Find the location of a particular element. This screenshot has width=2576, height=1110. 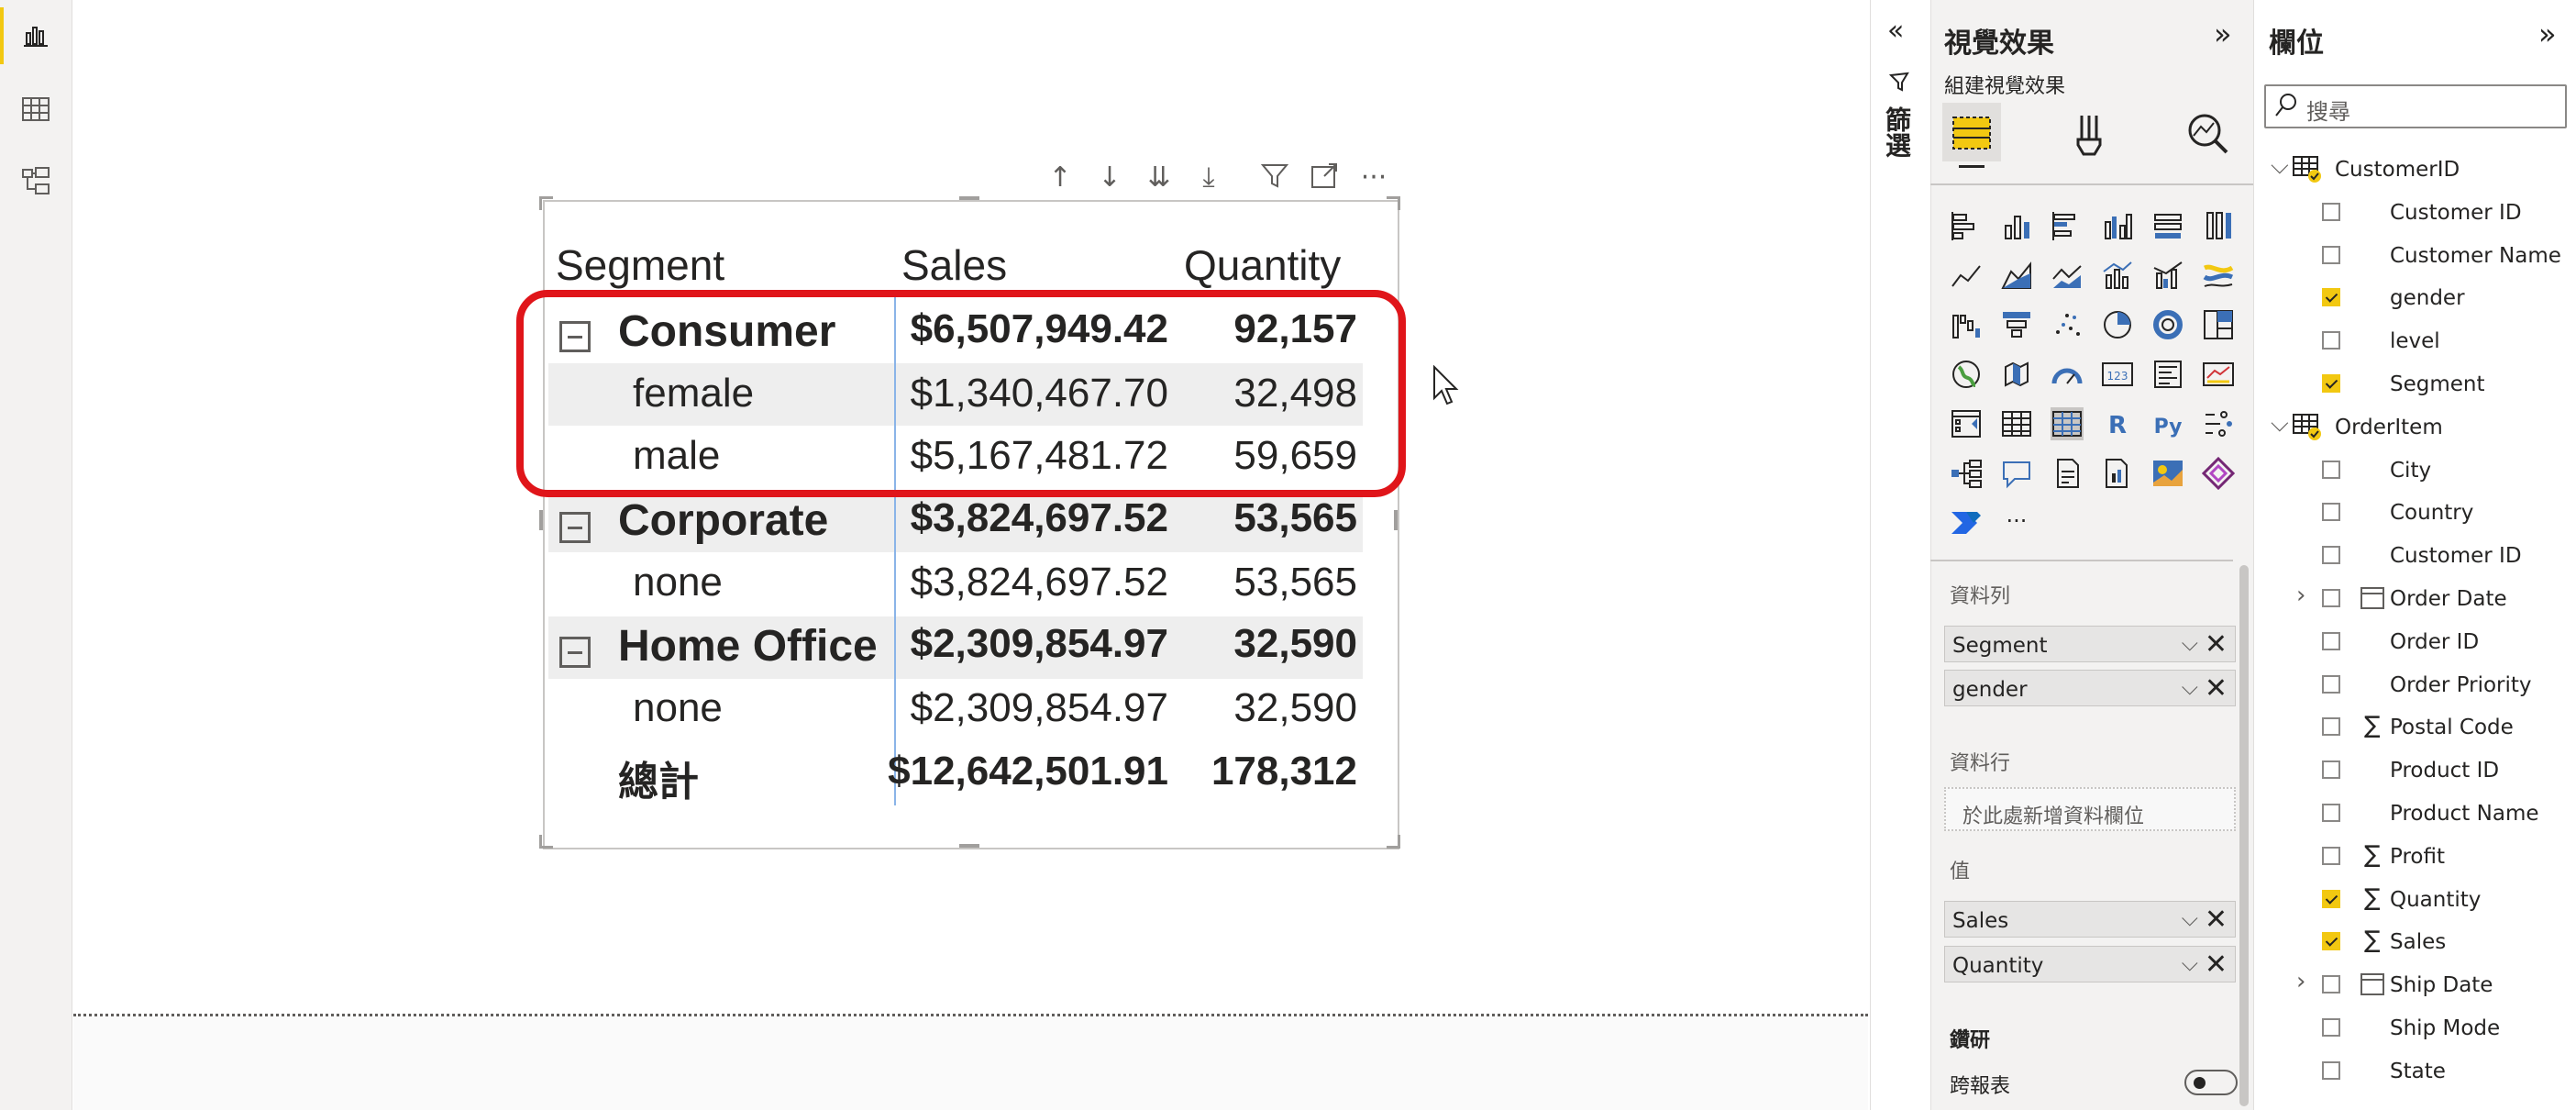

field-ship-date: › Ship Date is located at coordinates (2416, 986).